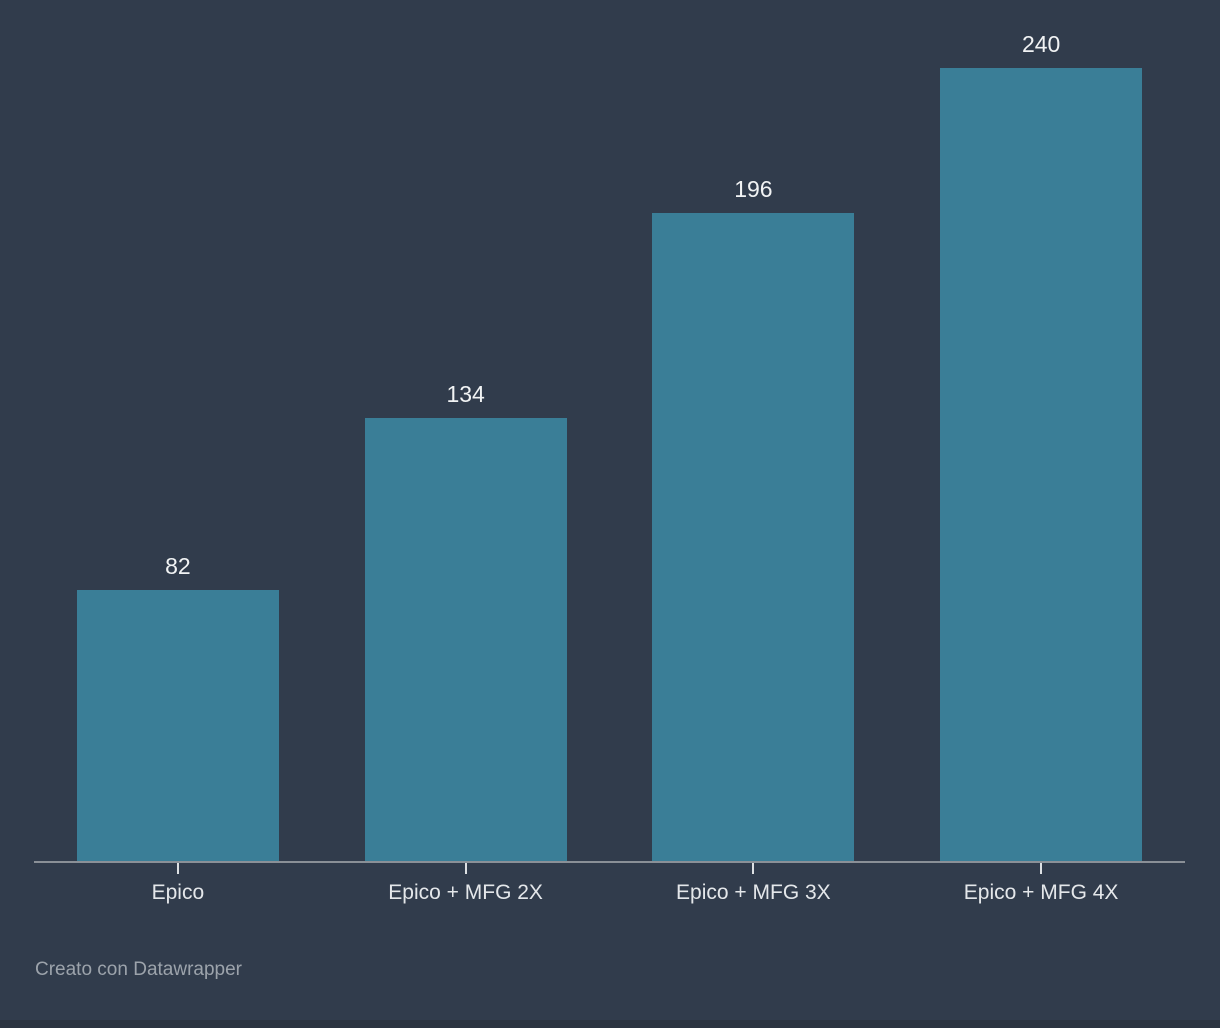  I want to click on bar-value-label: 134, so click(465, 394).